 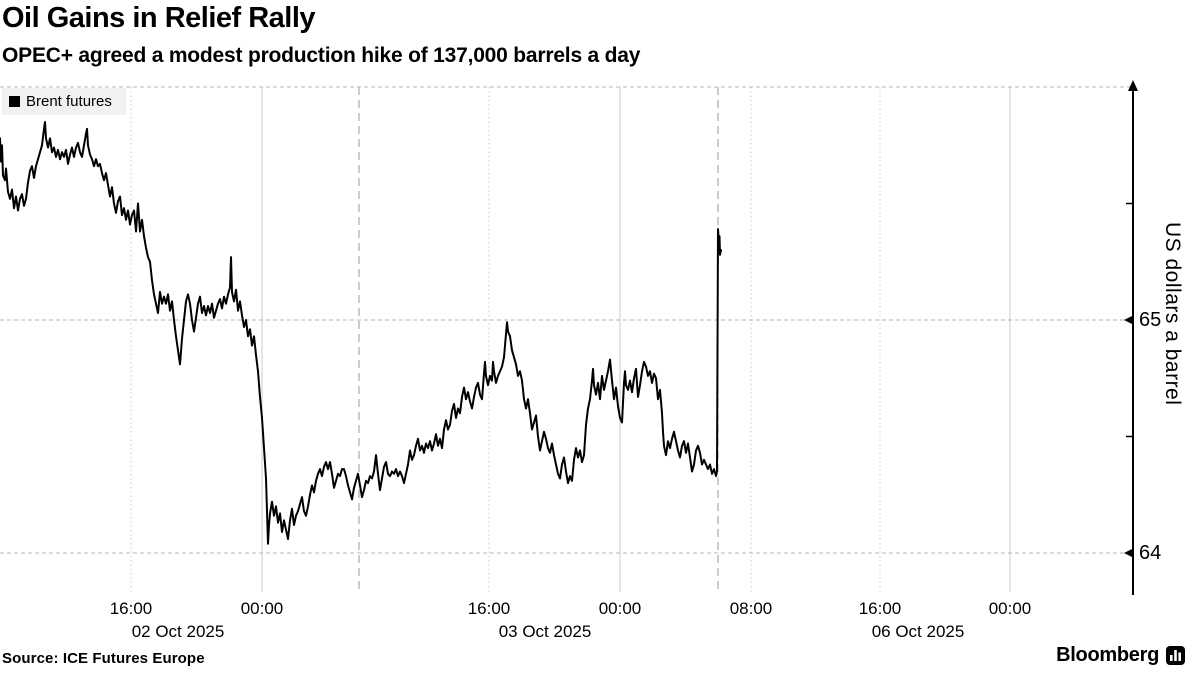 What do you see at coordinates (103, 658) in the screenshot?
I see `source-caption: Source: ICE Futures Europe` at bounding box center [103, 658].